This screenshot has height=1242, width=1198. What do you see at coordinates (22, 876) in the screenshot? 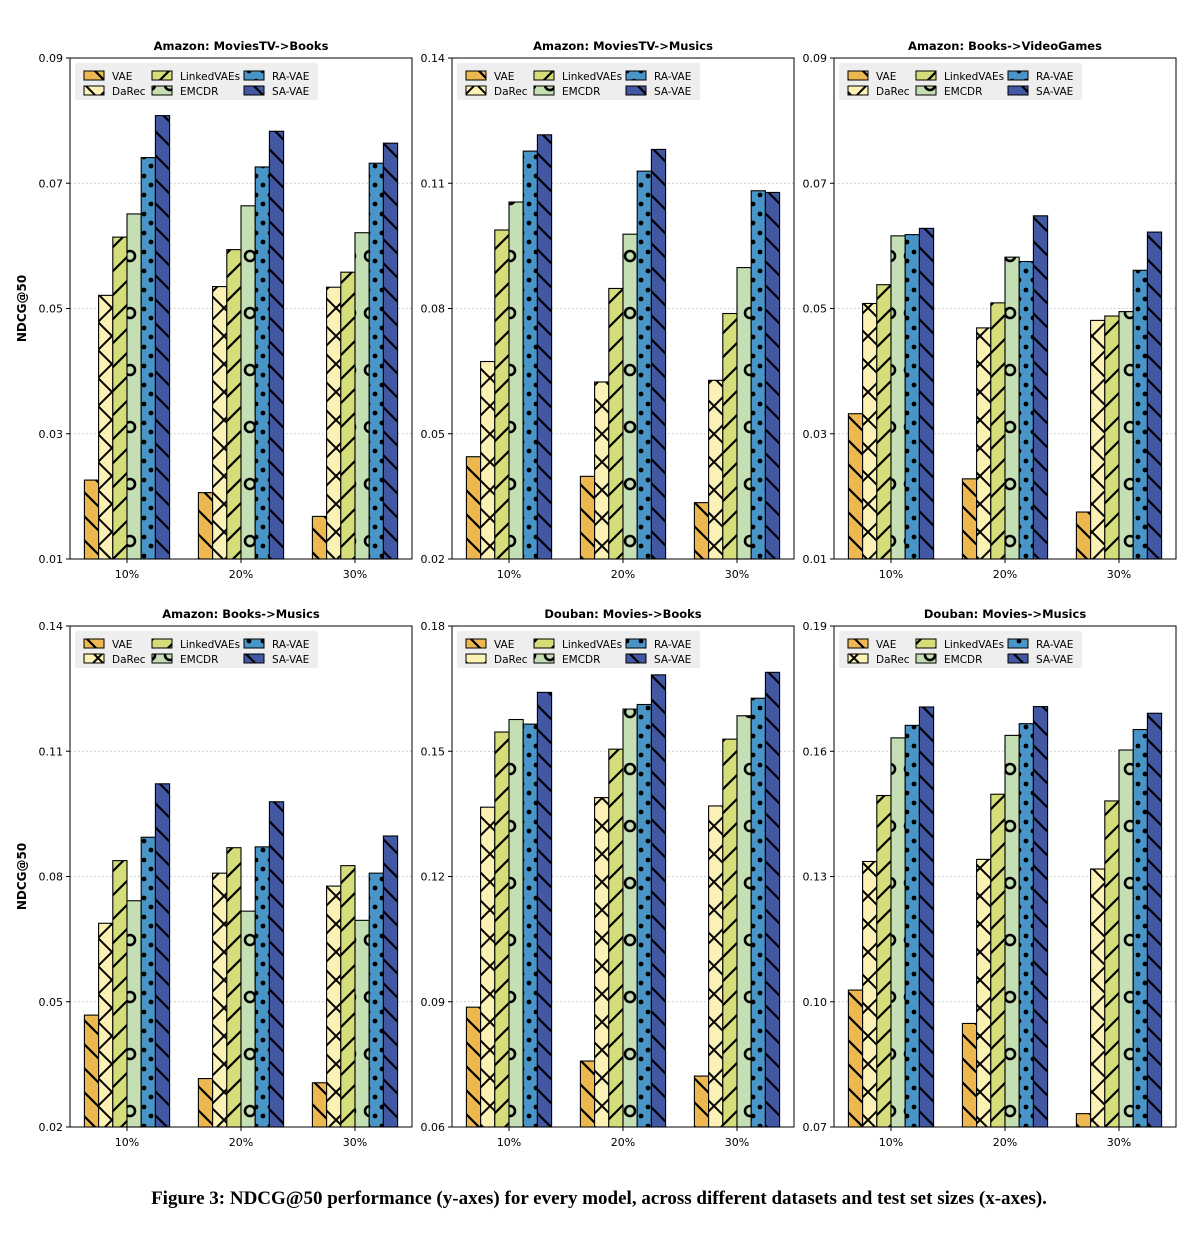
I see `y-axis-label: NDCG@50` at bounding box center [22, 876].